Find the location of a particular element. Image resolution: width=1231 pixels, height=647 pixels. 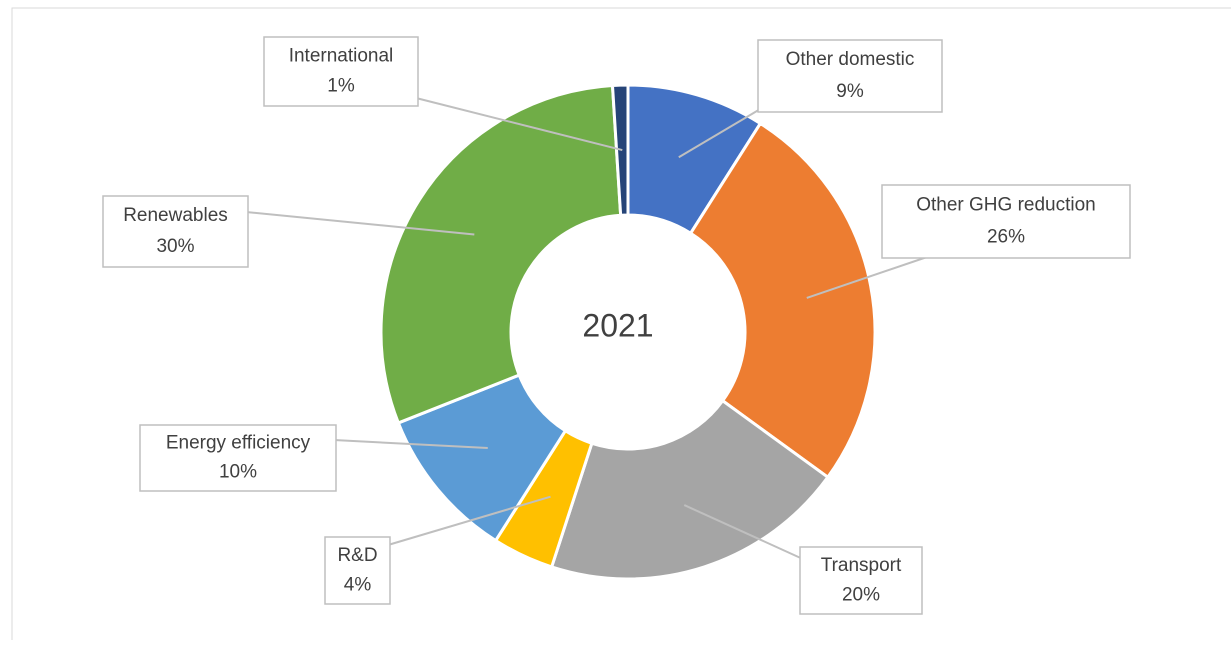

label-category: Transport is located at coordinates (861, 565).